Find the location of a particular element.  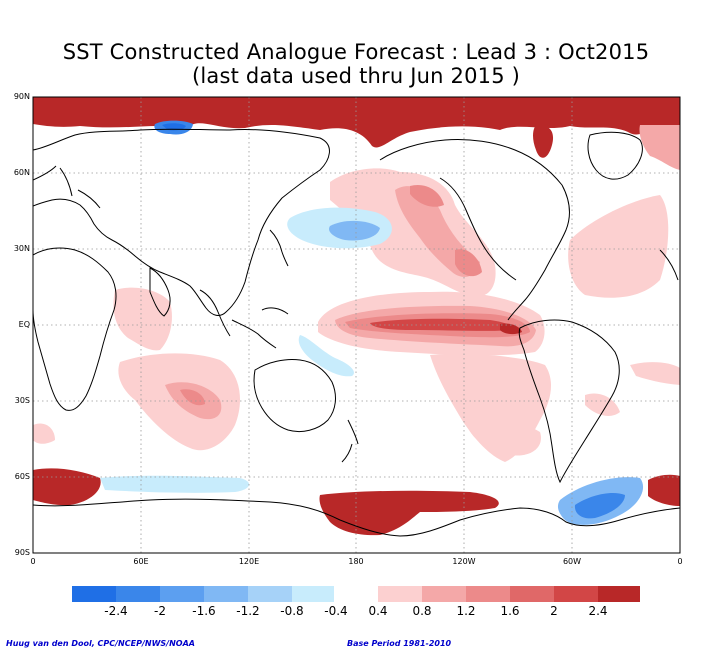

southern-ocean-warm-atlantic is located at coordinates (67, 487).